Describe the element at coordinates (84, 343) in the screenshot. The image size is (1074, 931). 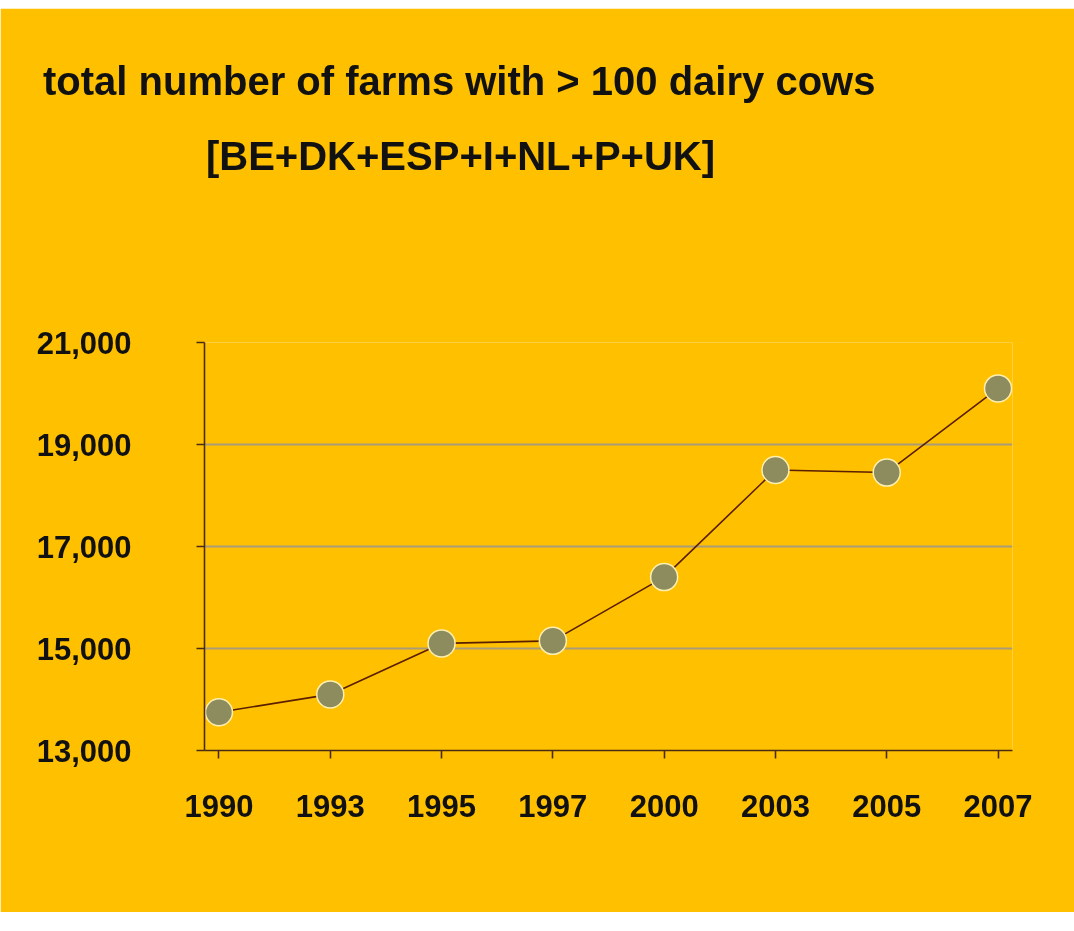
I see `y-tick-label: 21,000` at that location.